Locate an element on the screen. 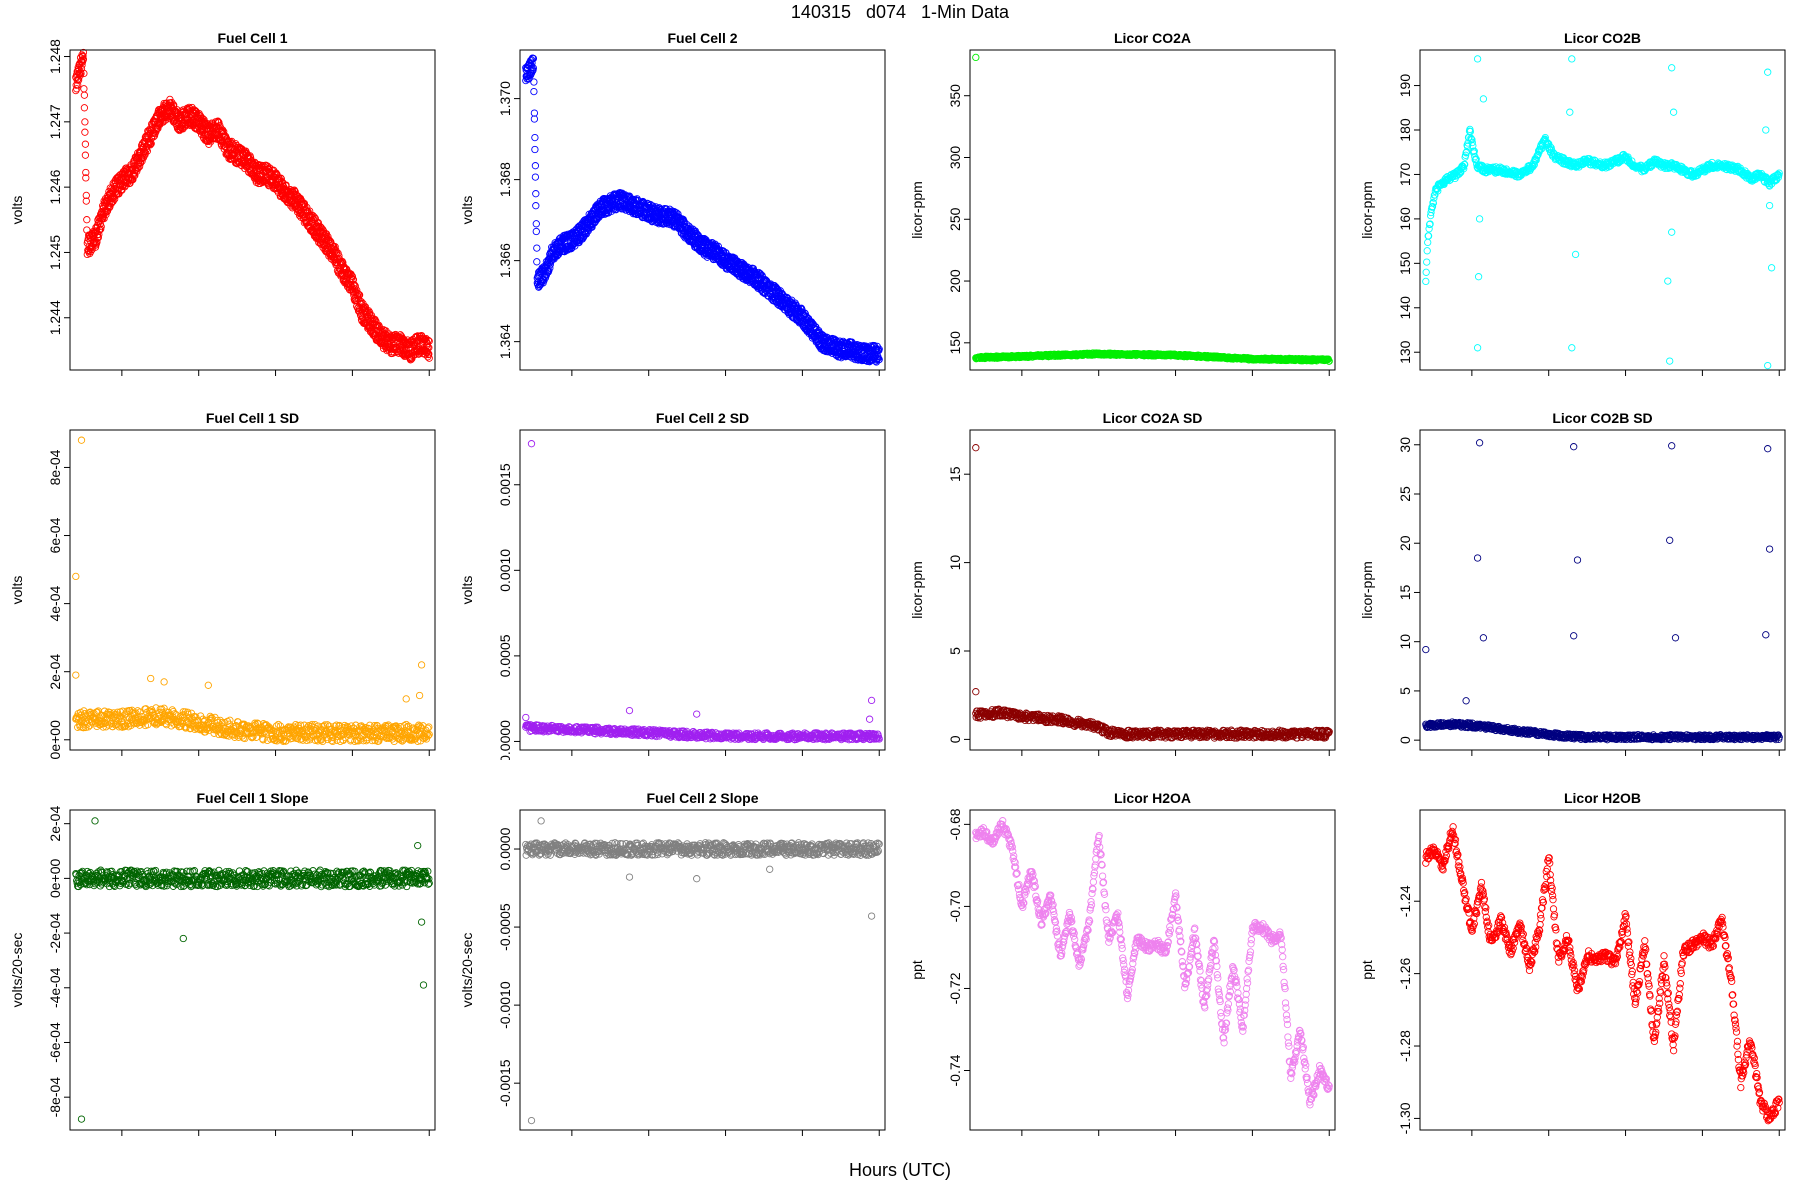 Image resolution: width=1800 pixels, height=1200 pixels. y-axis-label: volts is located at coordinates (467, 210).